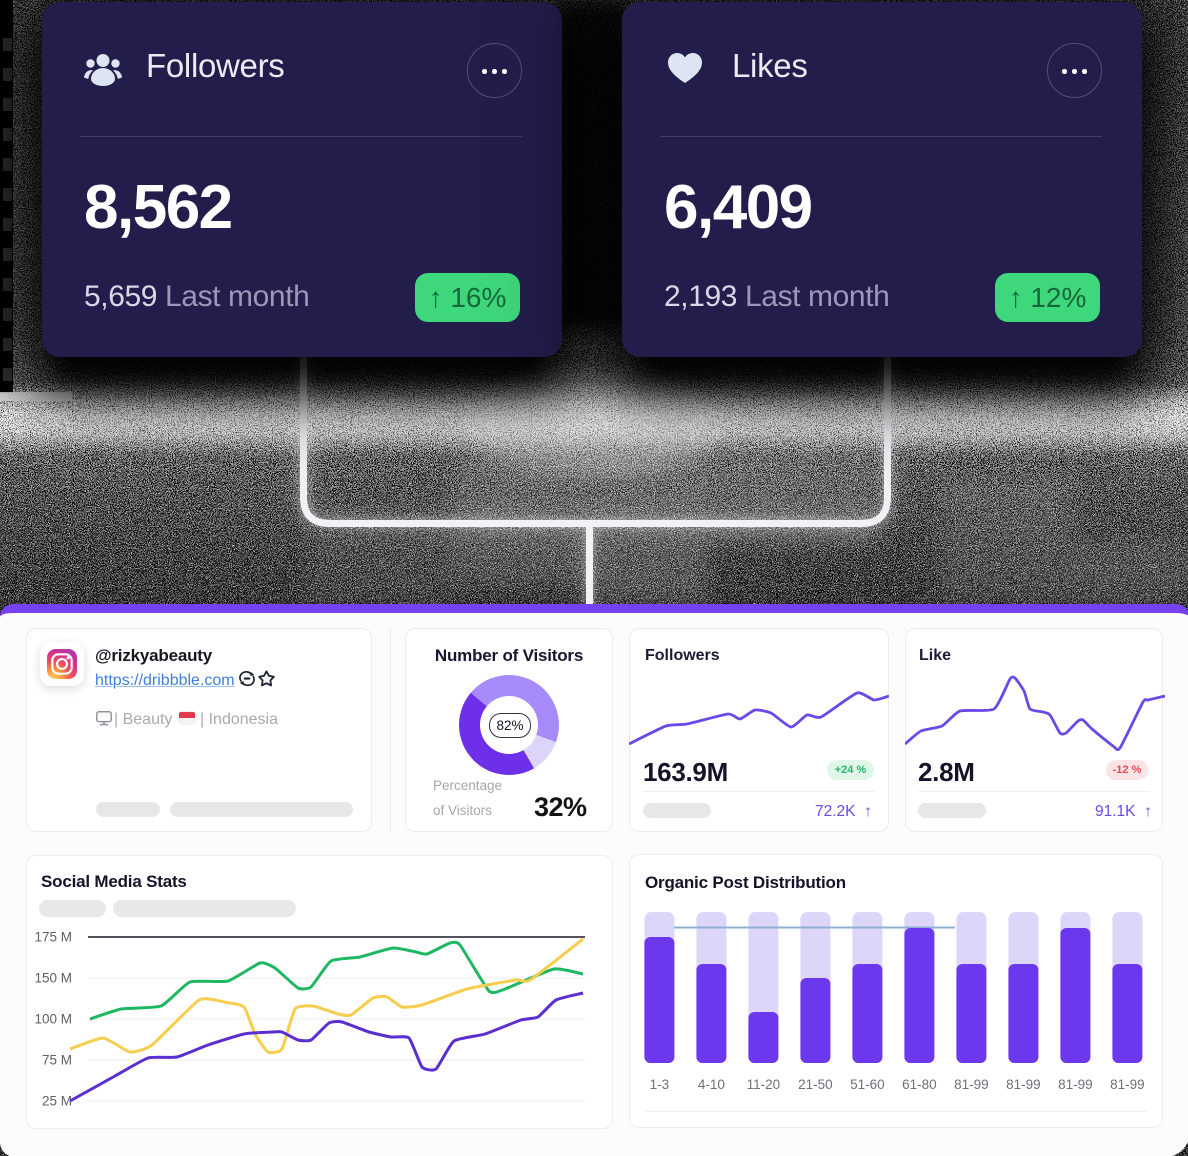  Describe the element at coordinates (57, 1060) in the screenshot. I see `svg-text: 75 M` at that location.